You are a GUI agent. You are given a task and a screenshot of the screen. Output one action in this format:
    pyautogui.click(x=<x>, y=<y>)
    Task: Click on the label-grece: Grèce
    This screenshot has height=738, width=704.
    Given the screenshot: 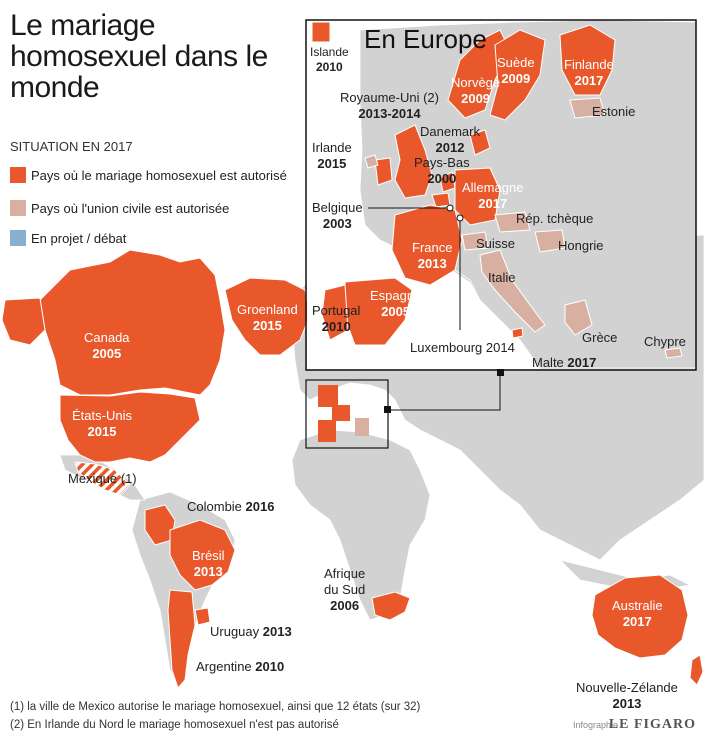 What is the action you would take?
    pyautogui.click(x=599, y=338)
    